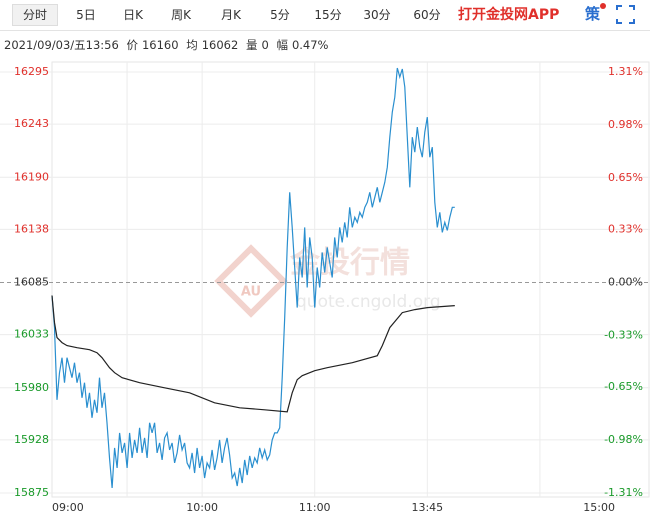  I want to click on tab: 15分, so click(328, 15).